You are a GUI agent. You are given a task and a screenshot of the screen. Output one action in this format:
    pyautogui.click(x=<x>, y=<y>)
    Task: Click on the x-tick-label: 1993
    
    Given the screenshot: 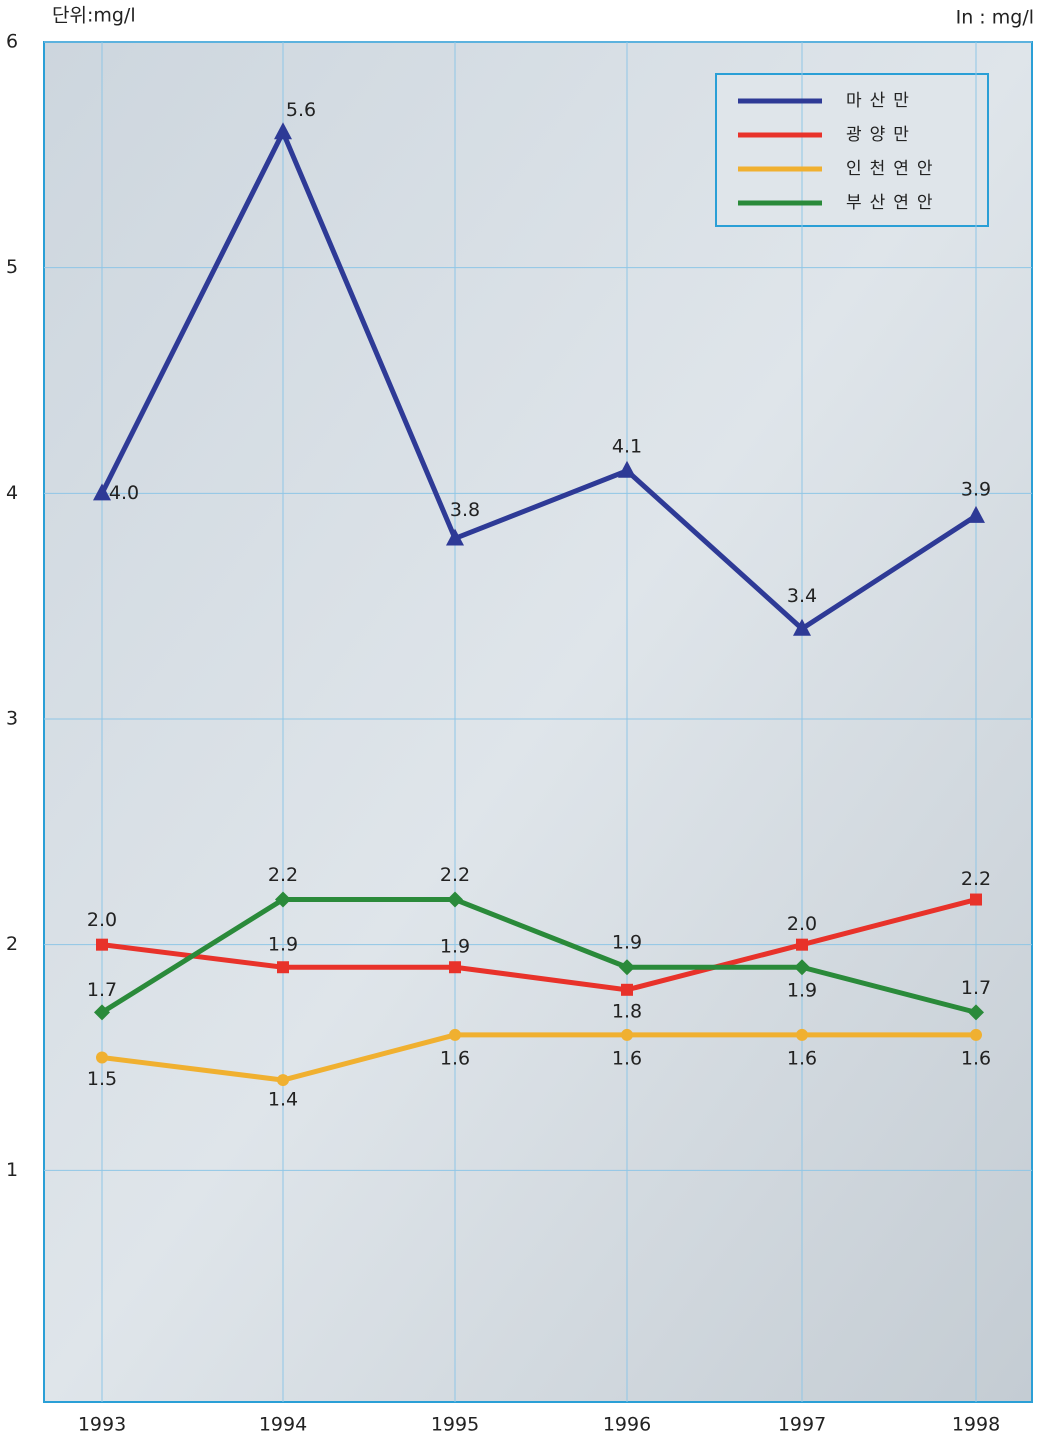 What is the action you would take?
    pyautogui.click(x=102, y=1425)
    